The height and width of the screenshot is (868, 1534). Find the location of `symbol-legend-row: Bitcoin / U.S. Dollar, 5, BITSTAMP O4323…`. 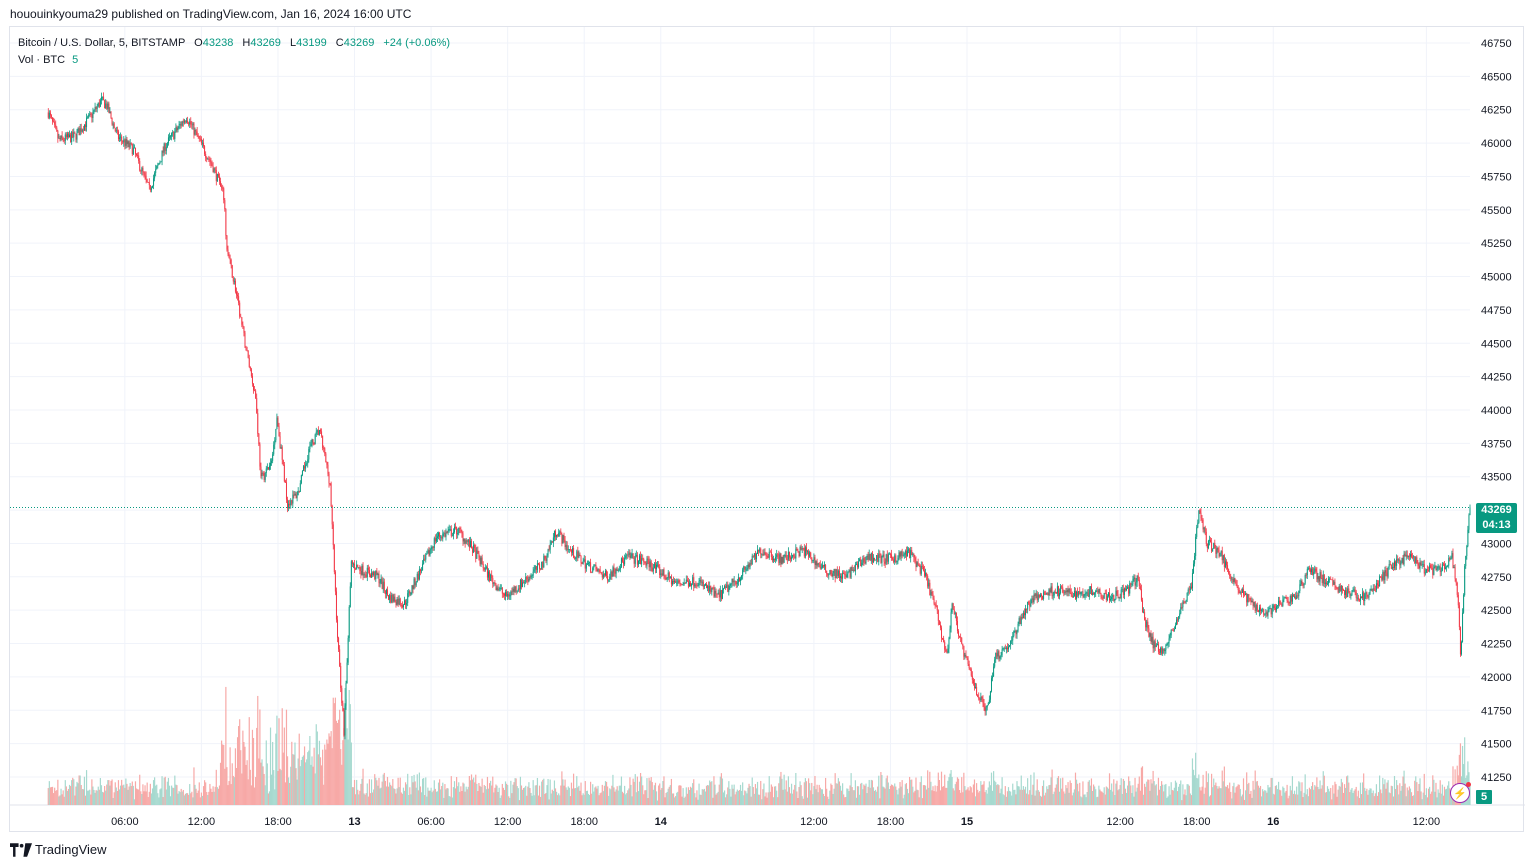

symbol-legend-row: Bitcoin / U.S. Dollar, 5, BITSTAMP O4323… is located at coordinates (234, 43).